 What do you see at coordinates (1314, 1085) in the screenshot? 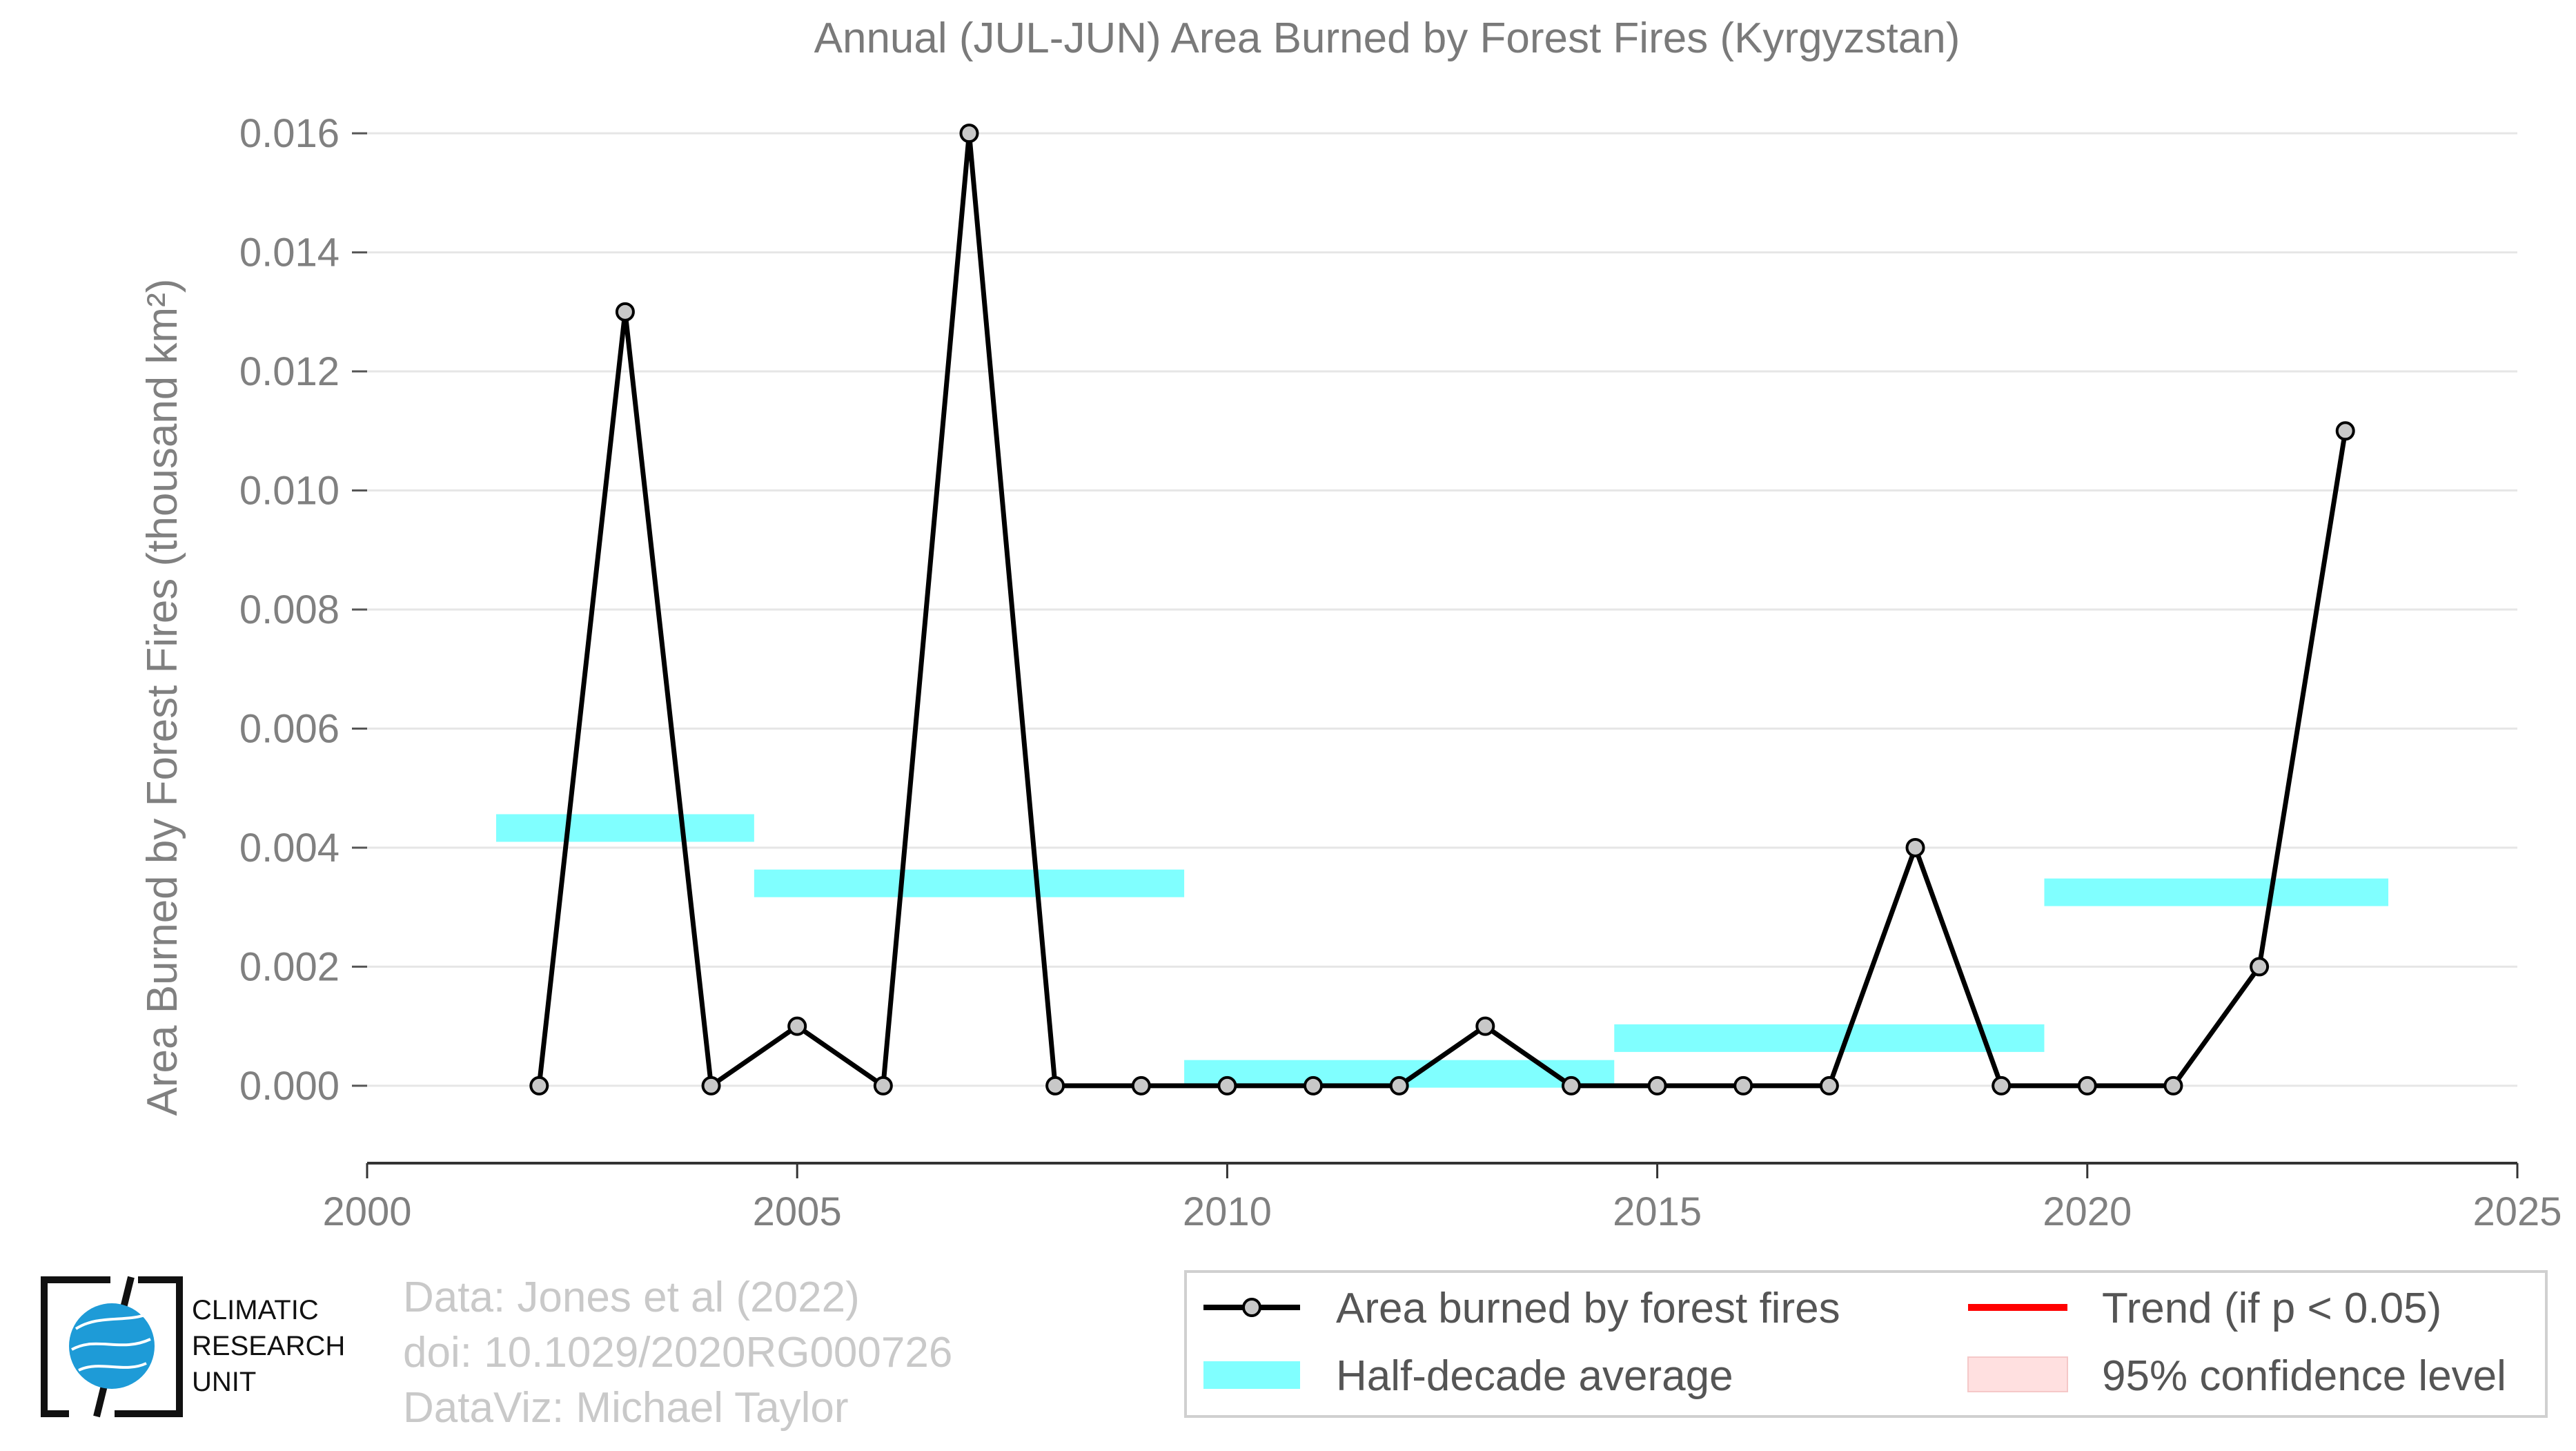
I see `data-point-2011` at bounding box center [1314, 1085].